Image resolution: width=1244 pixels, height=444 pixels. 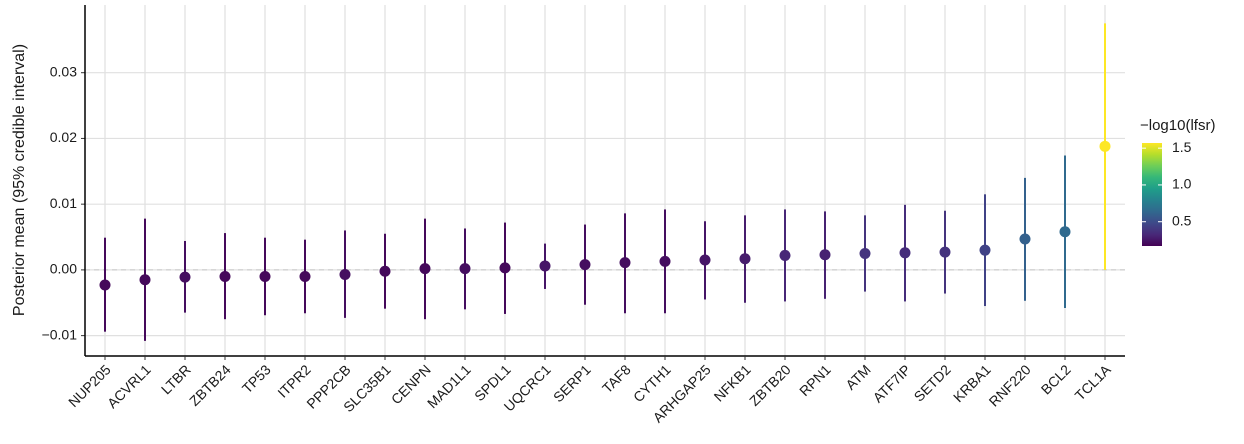 I want to click on colorbar-tick-label: 1.5, so click(x=1182, y=147).